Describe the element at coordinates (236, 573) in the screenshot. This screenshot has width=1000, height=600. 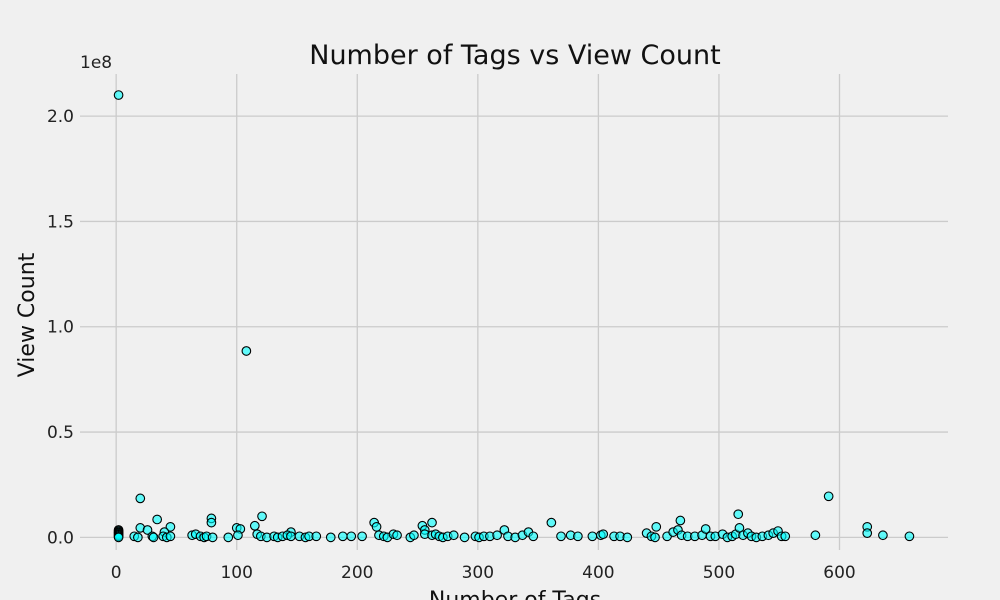
I see `x-tick-label: 100` at that location.